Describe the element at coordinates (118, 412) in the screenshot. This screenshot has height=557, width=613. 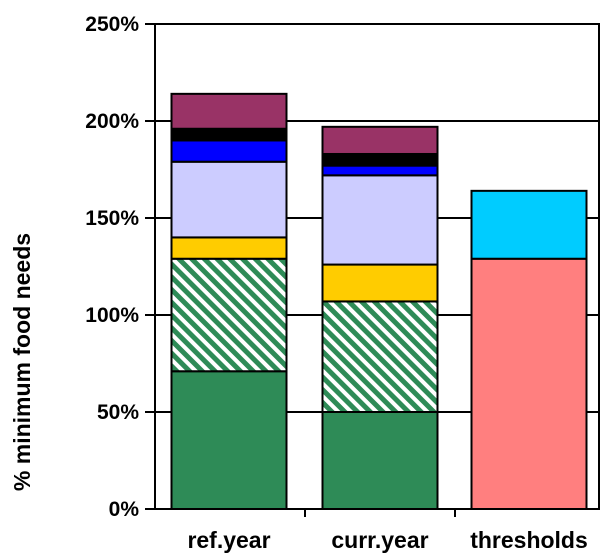
I see `y-tick-label: 50%` at that location.